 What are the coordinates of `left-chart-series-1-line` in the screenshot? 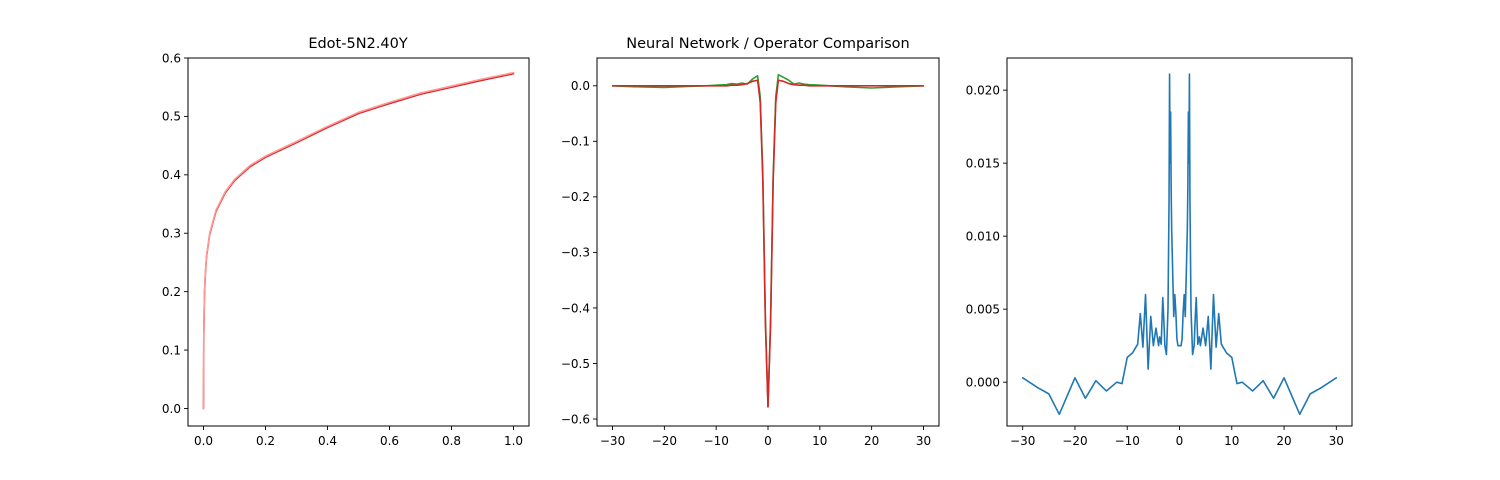 It's located at (358, 240).